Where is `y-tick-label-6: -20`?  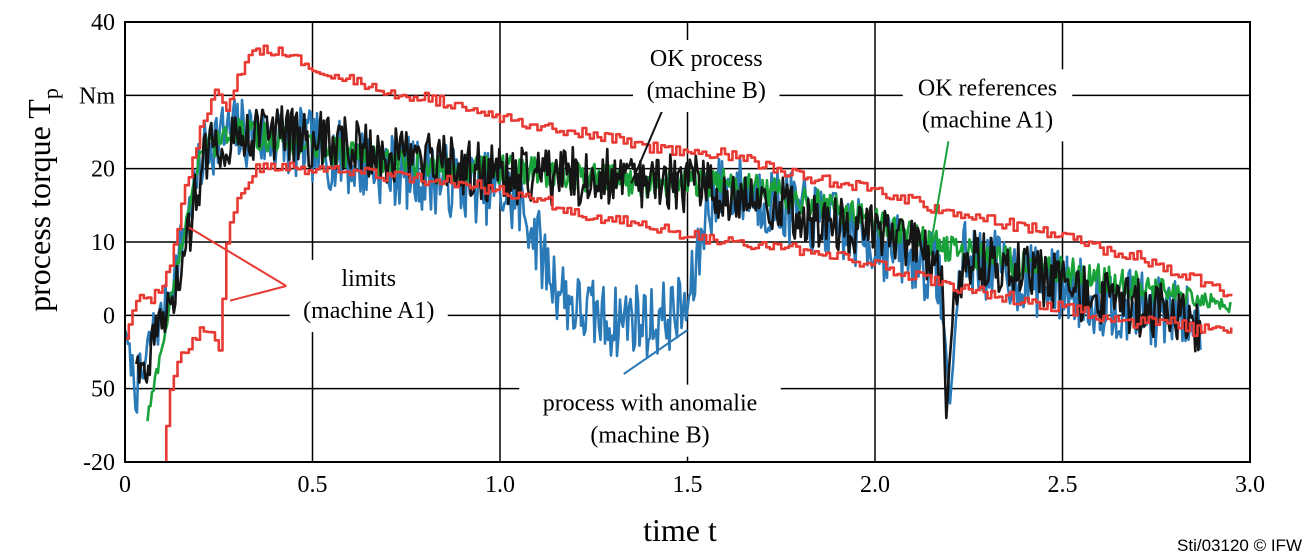 y-tick-label-6: -20 is located at coordinates (99, 463).